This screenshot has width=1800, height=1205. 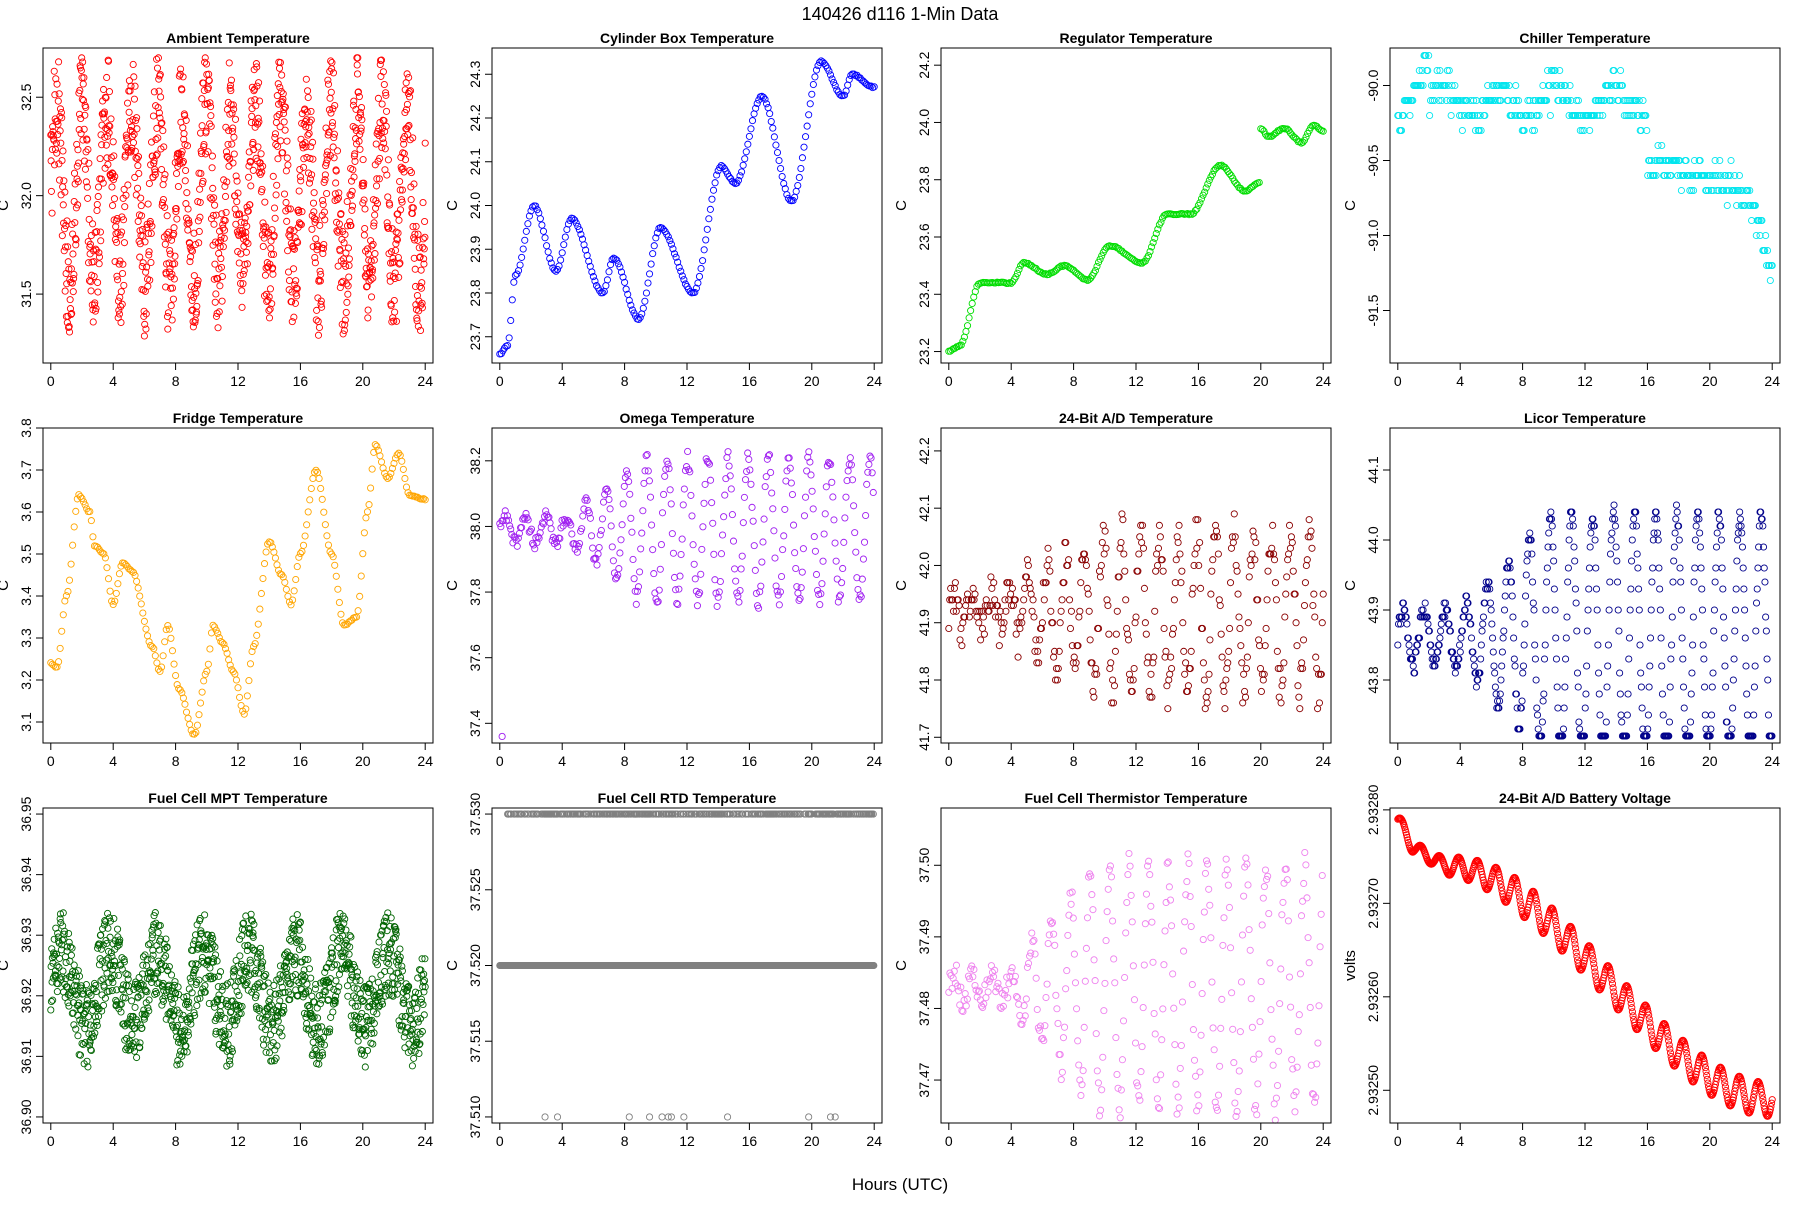 I want to click on y-tick-label: 24.2, so click(x=924, y=64).